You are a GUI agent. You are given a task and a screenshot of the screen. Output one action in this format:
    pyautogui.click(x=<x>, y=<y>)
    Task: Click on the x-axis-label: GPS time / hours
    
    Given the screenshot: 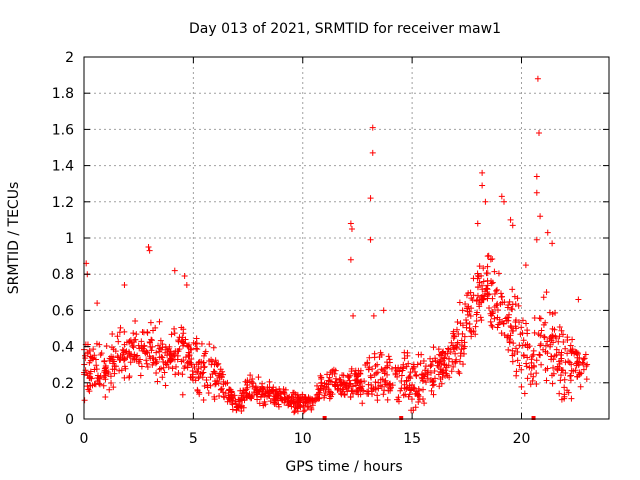 What is the action you would take?
    pyautogui.click(x=343, y=467)
    